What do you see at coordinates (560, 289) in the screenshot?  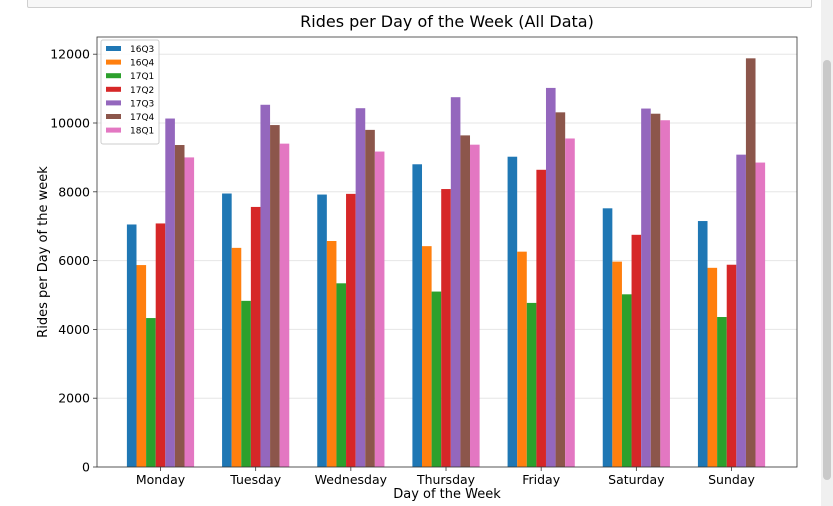 I see `bar-17q4-friday` at bounding box center [560, 289].